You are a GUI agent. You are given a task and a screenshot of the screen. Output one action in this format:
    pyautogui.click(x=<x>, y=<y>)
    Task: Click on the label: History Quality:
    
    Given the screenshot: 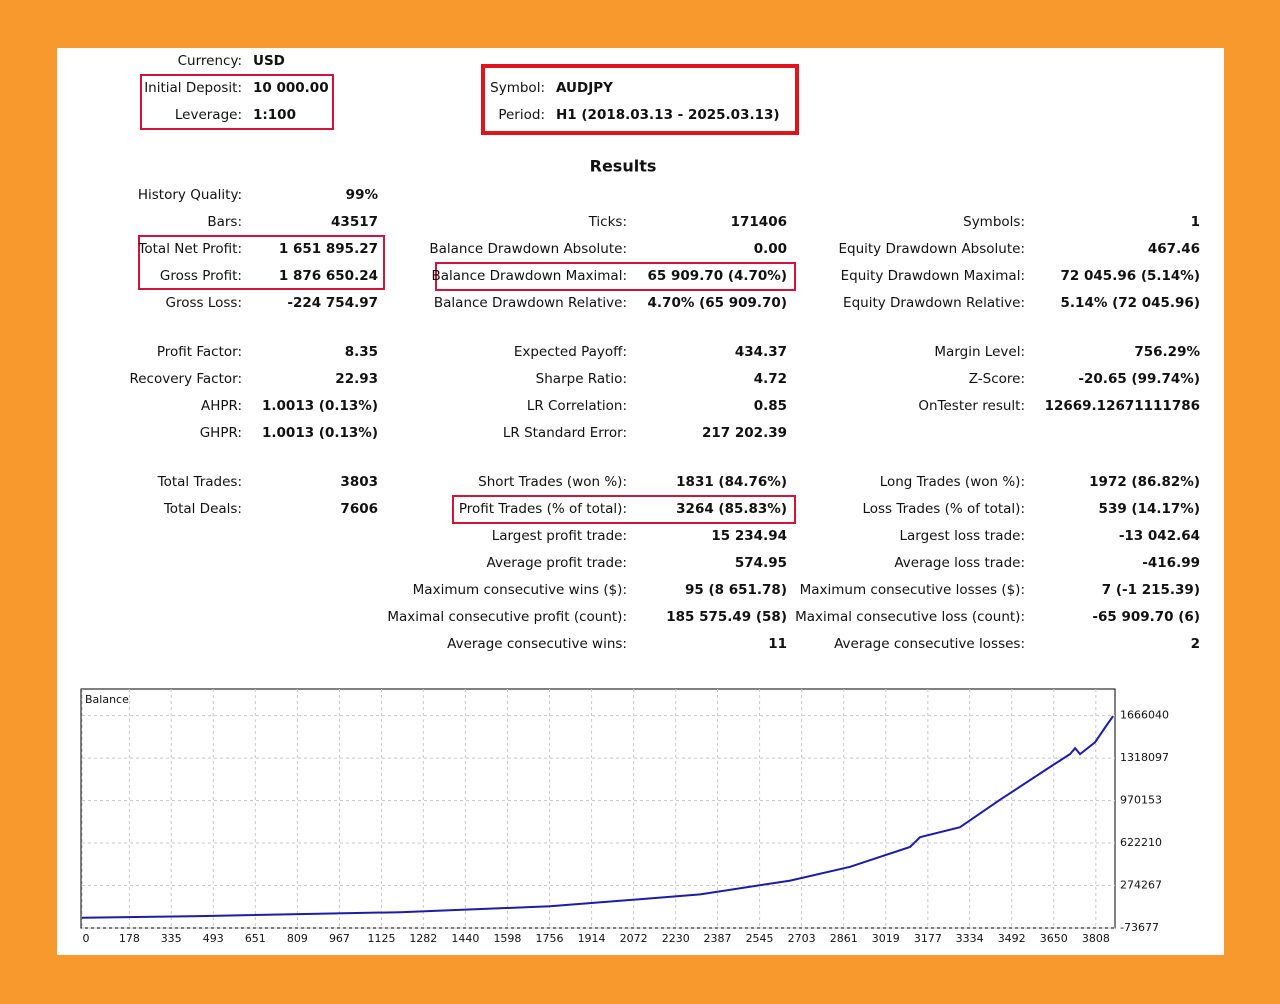 What is the action you would take?
    pyautogui.click(x=190, y=195)
    